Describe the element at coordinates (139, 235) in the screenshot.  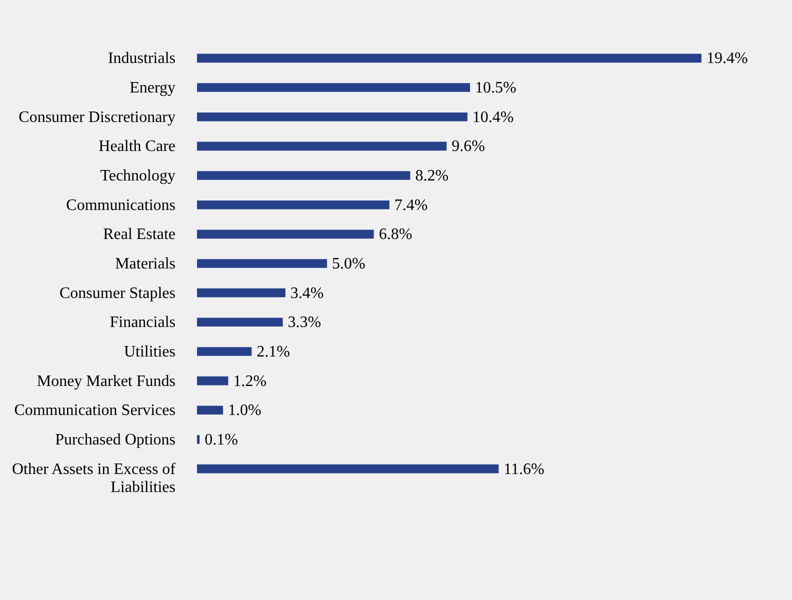
I see `y-tick-label: Real Estate` at that location.